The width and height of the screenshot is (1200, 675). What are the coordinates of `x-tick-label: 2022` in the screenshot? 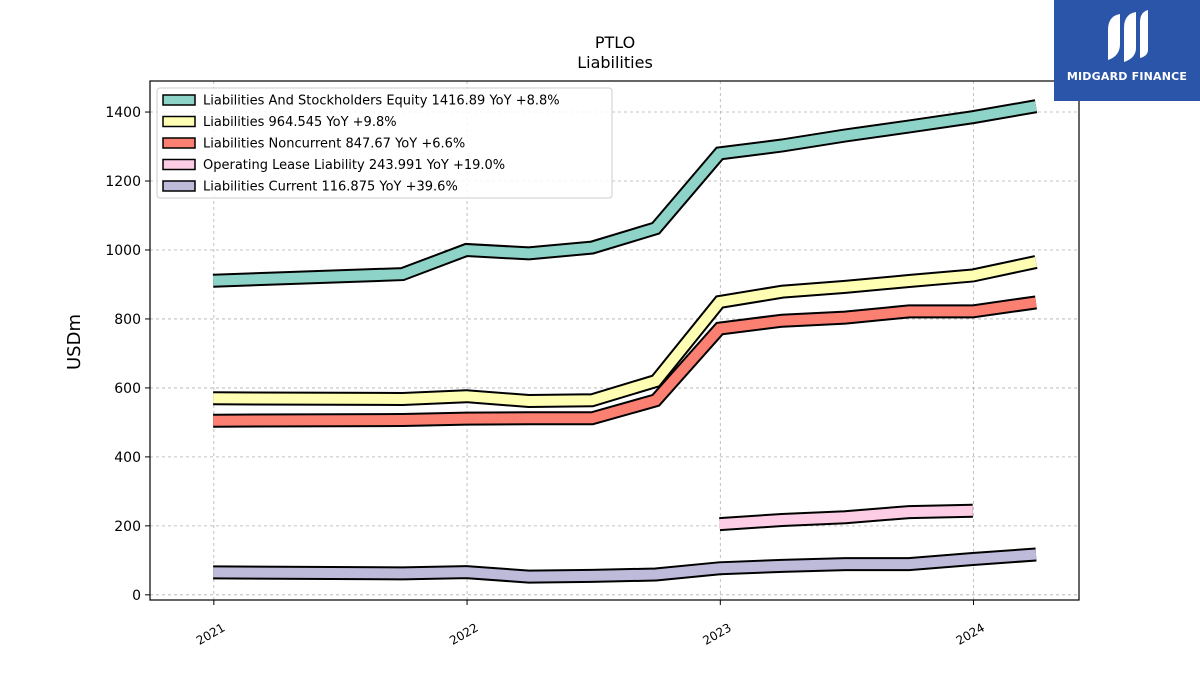 It's located at (463, 633).